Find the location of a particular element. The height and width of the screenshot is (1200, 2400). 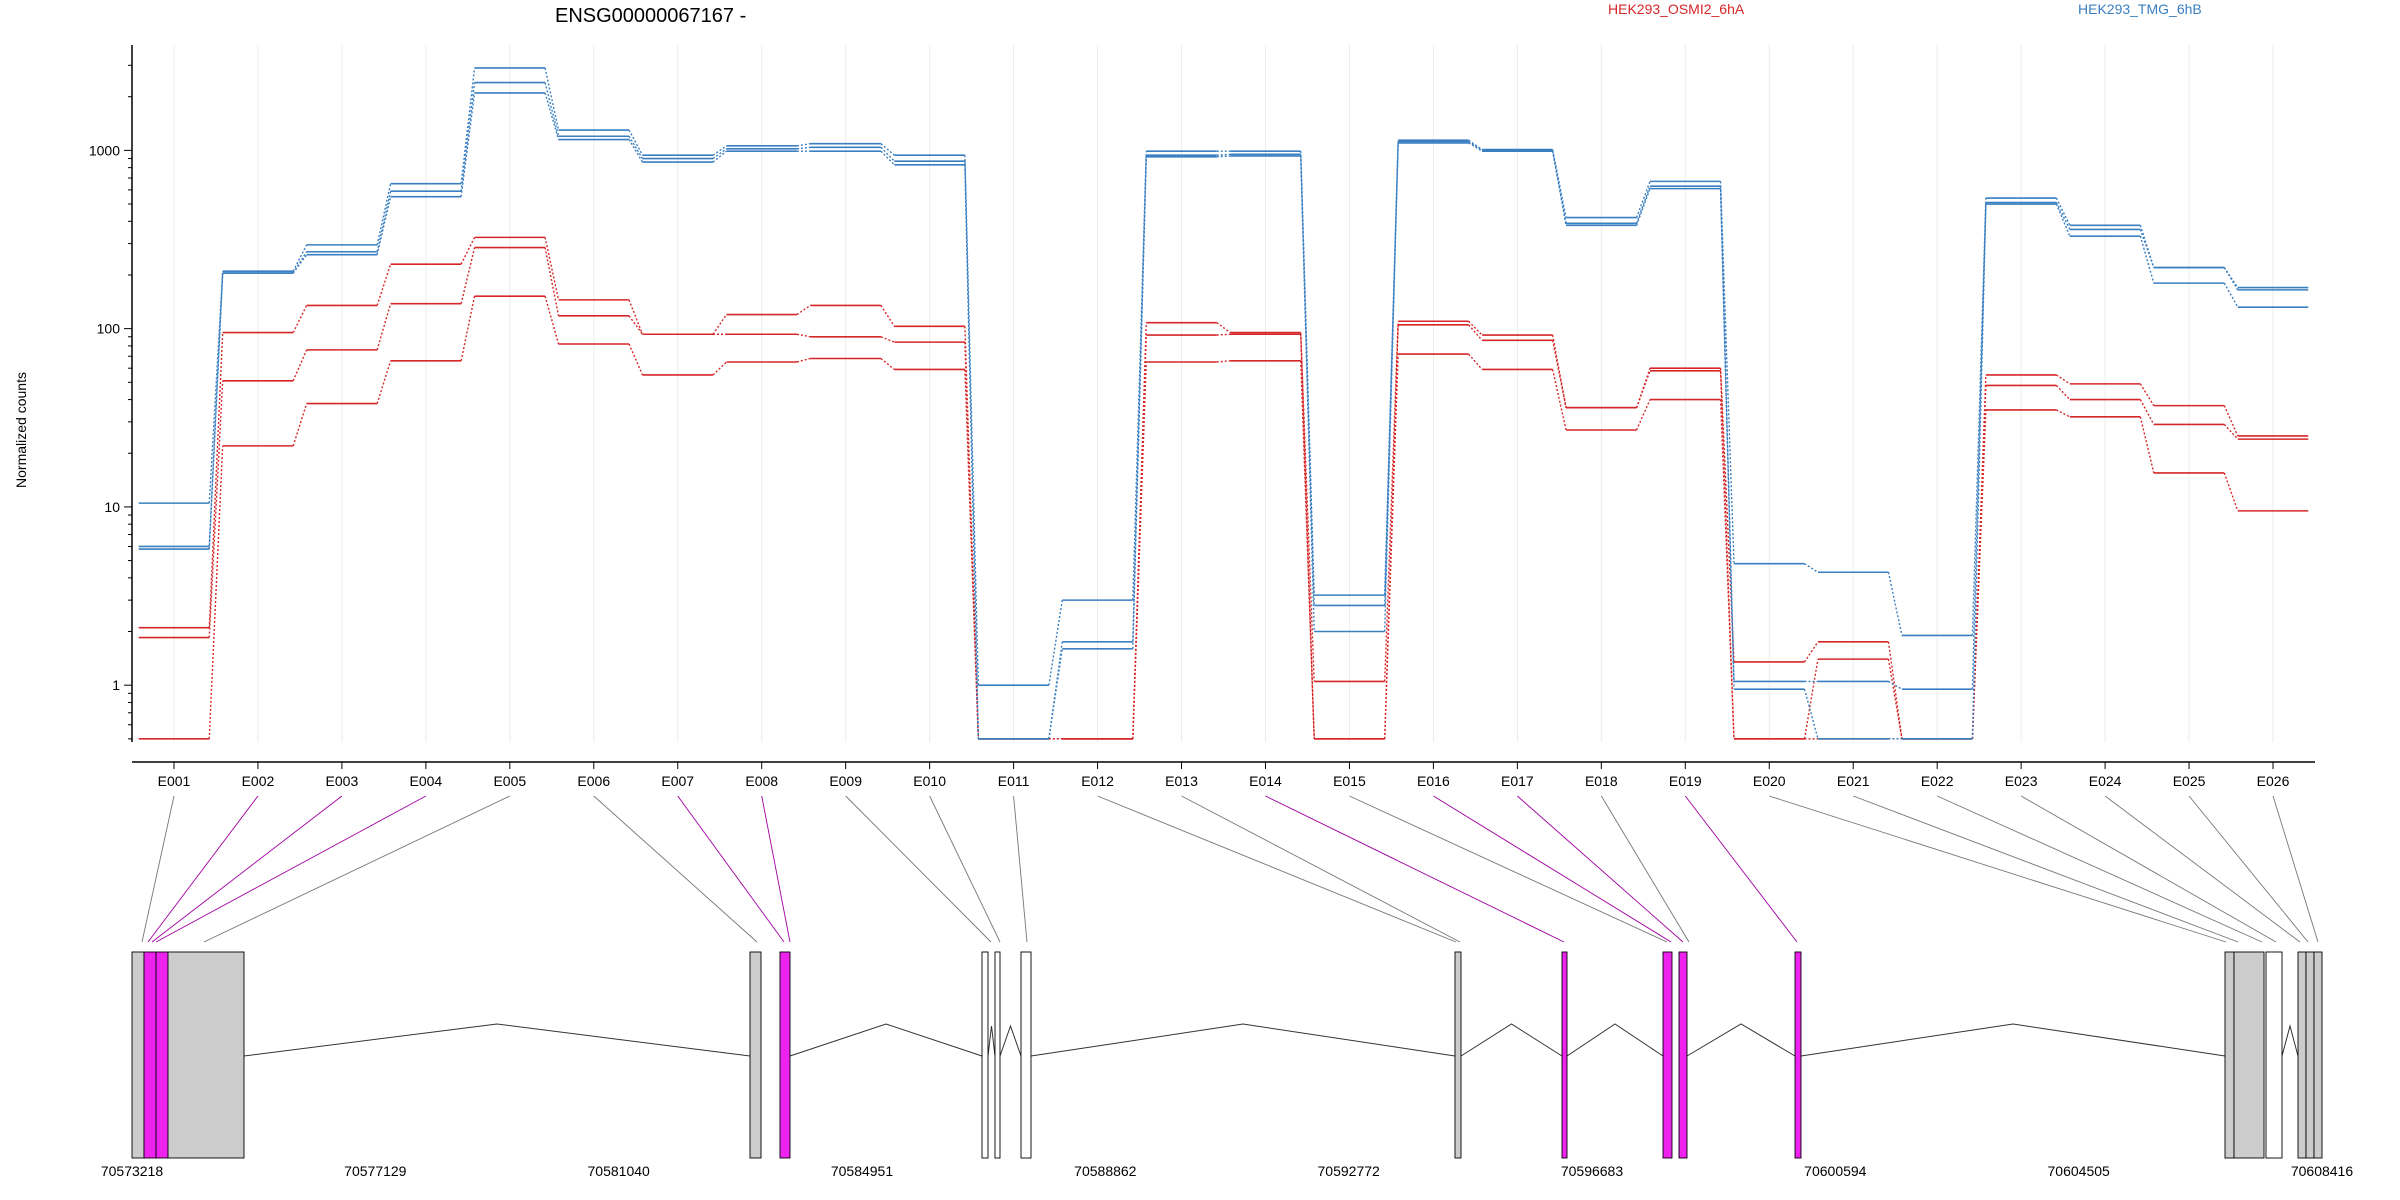

x-tick-label-e001: E001 is located at coordinates (174, 781).